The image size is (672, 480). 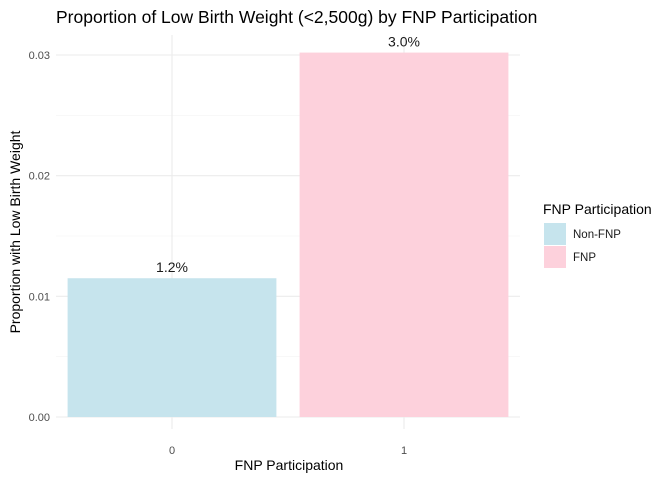 I want to click on y-tick-label: 0.02, so click(x=39, y=177).